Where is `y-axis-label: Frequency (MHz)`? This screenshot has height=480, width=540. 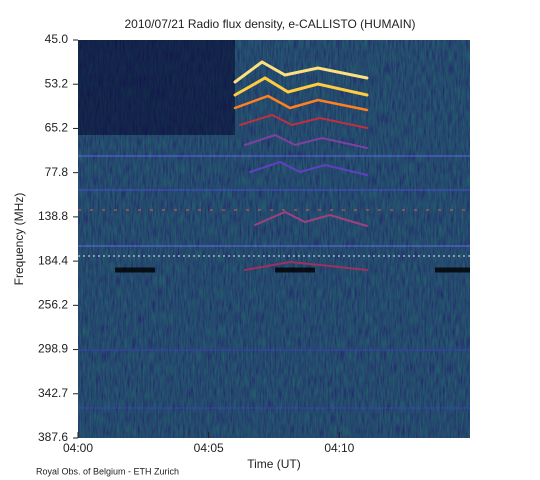
y-axis-label: Frequency (MHz) is located at coordinates (19, 239).